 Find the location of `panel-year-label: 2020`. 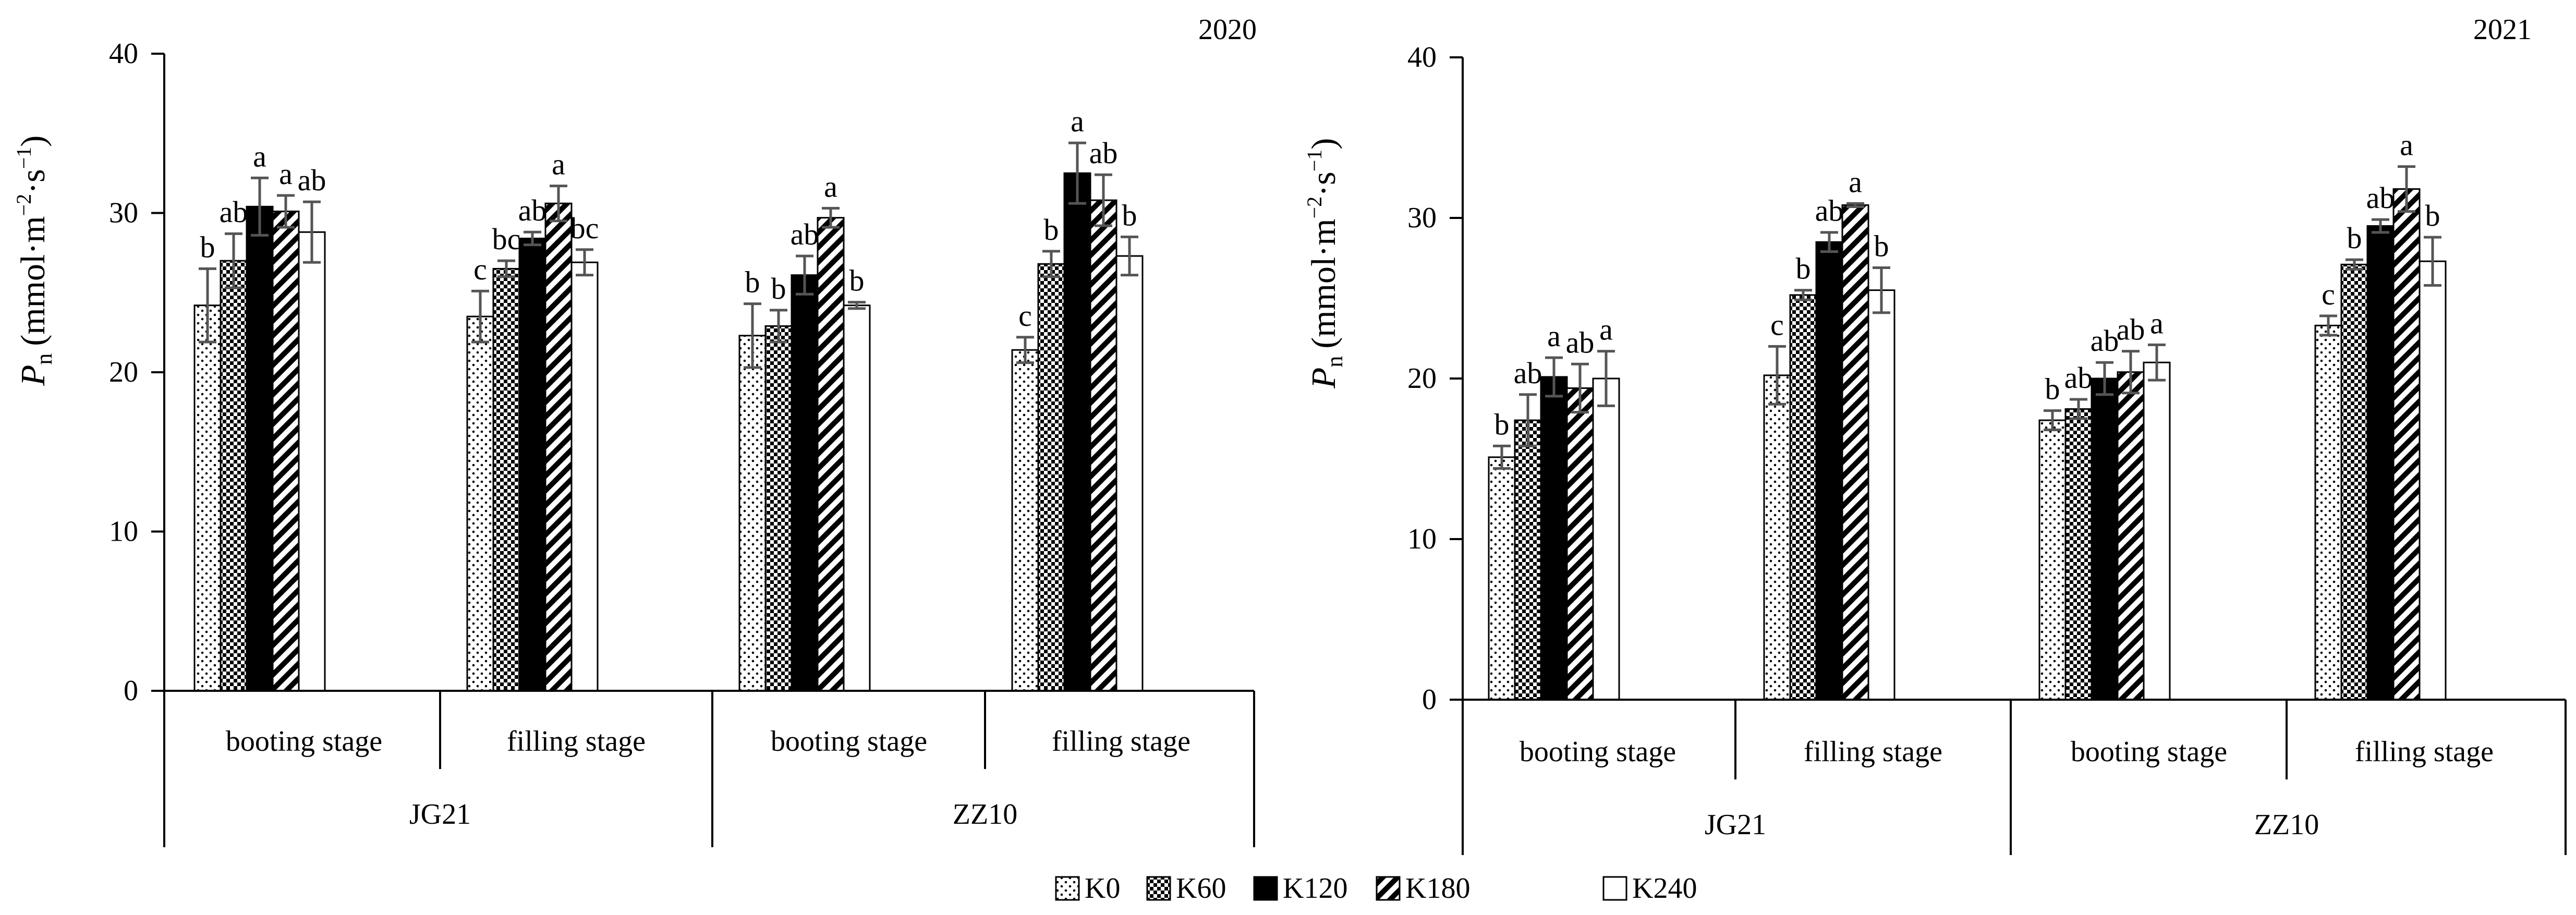

panel-year-label: 2020 is located at coordinates (1227, 30).